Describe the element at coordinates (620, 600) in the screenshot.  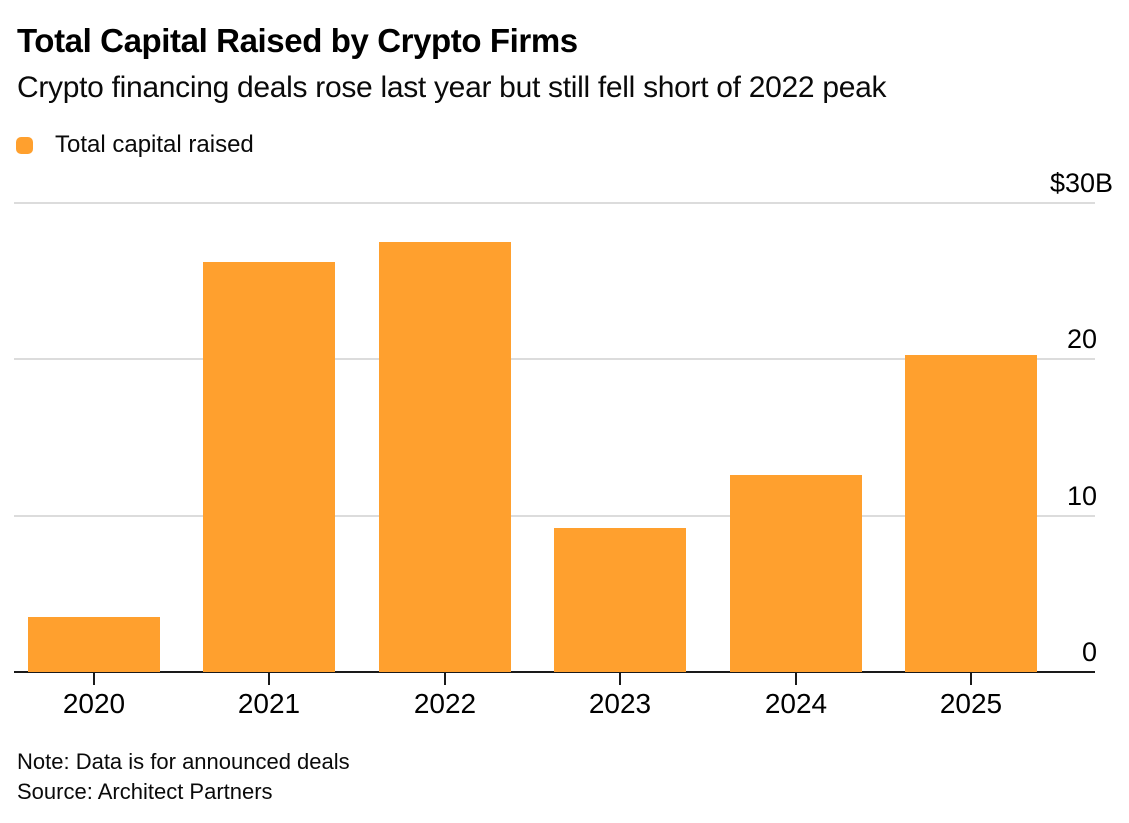
I see `bar-2023` at that location.